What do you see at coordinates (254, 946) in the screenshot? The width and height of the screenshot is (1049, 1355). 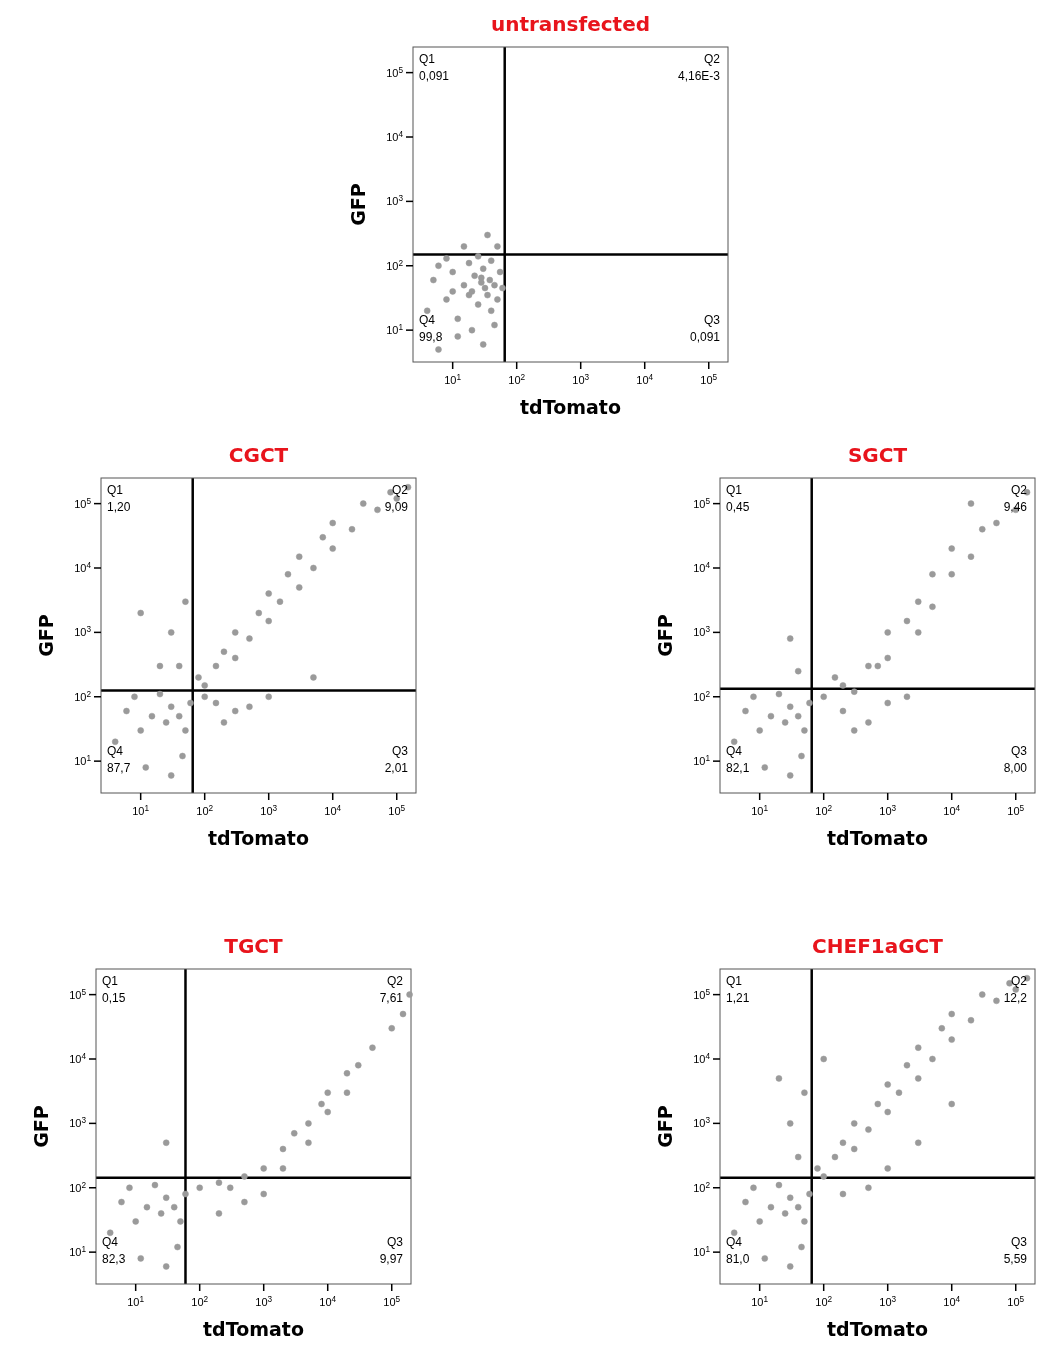 I see `chart-title: TGCT` at bounding box center [254, 946].